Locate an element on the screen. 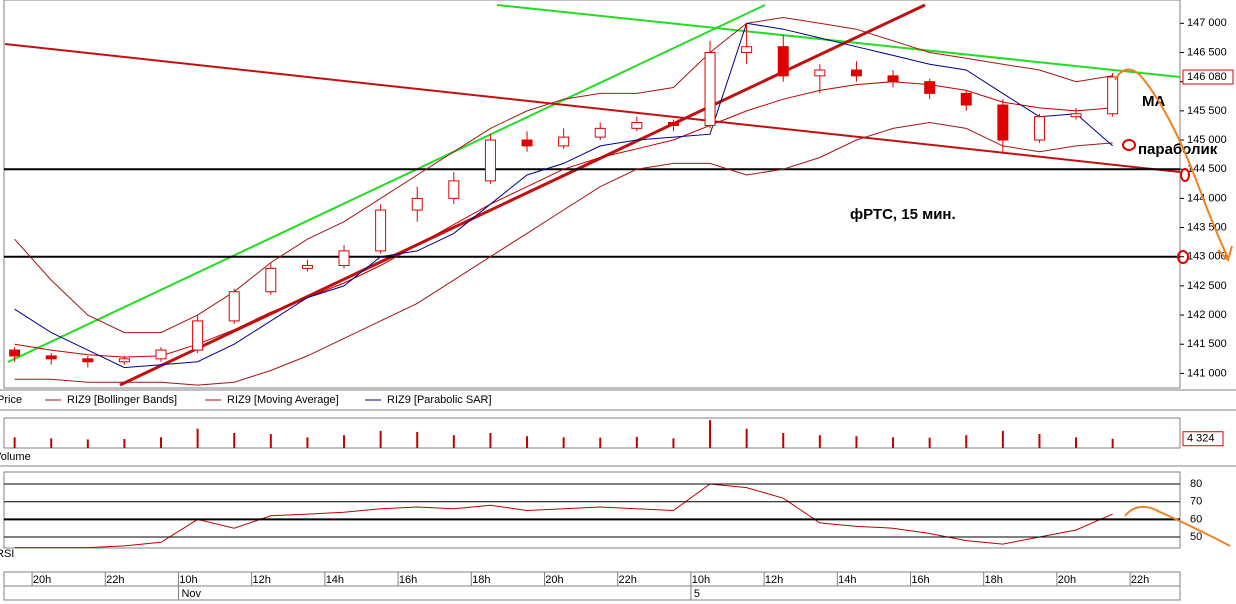 The height and width of the screenshot is (604, 1236). drawings is located at coordinates (1173, 307).